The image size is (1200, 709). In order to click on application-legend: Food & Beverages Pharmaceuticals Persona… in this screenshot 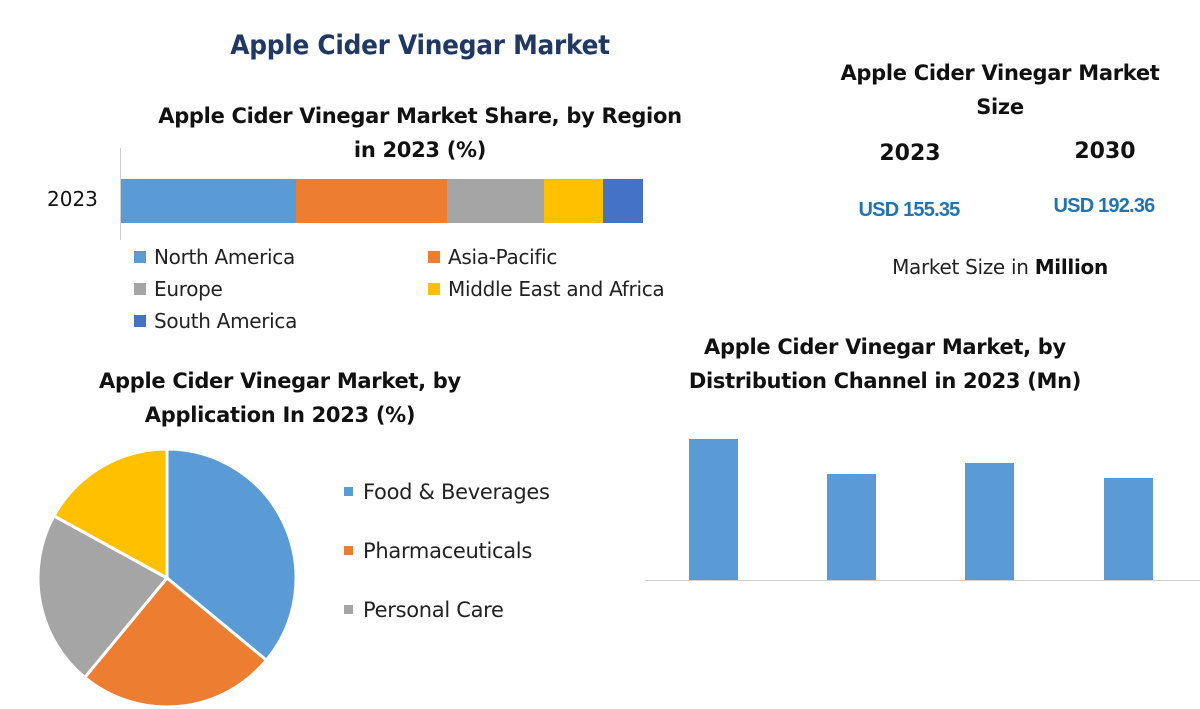, I will do `click(447, 550)`.